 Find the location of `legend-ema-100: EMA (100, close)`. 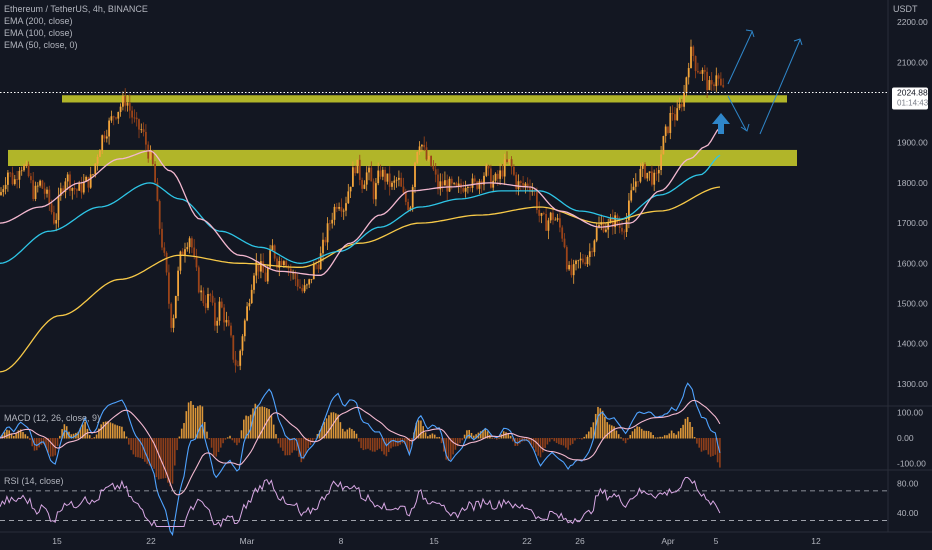

legend-ema-100: EMA (100, close) is located at coordinates (38, 33).